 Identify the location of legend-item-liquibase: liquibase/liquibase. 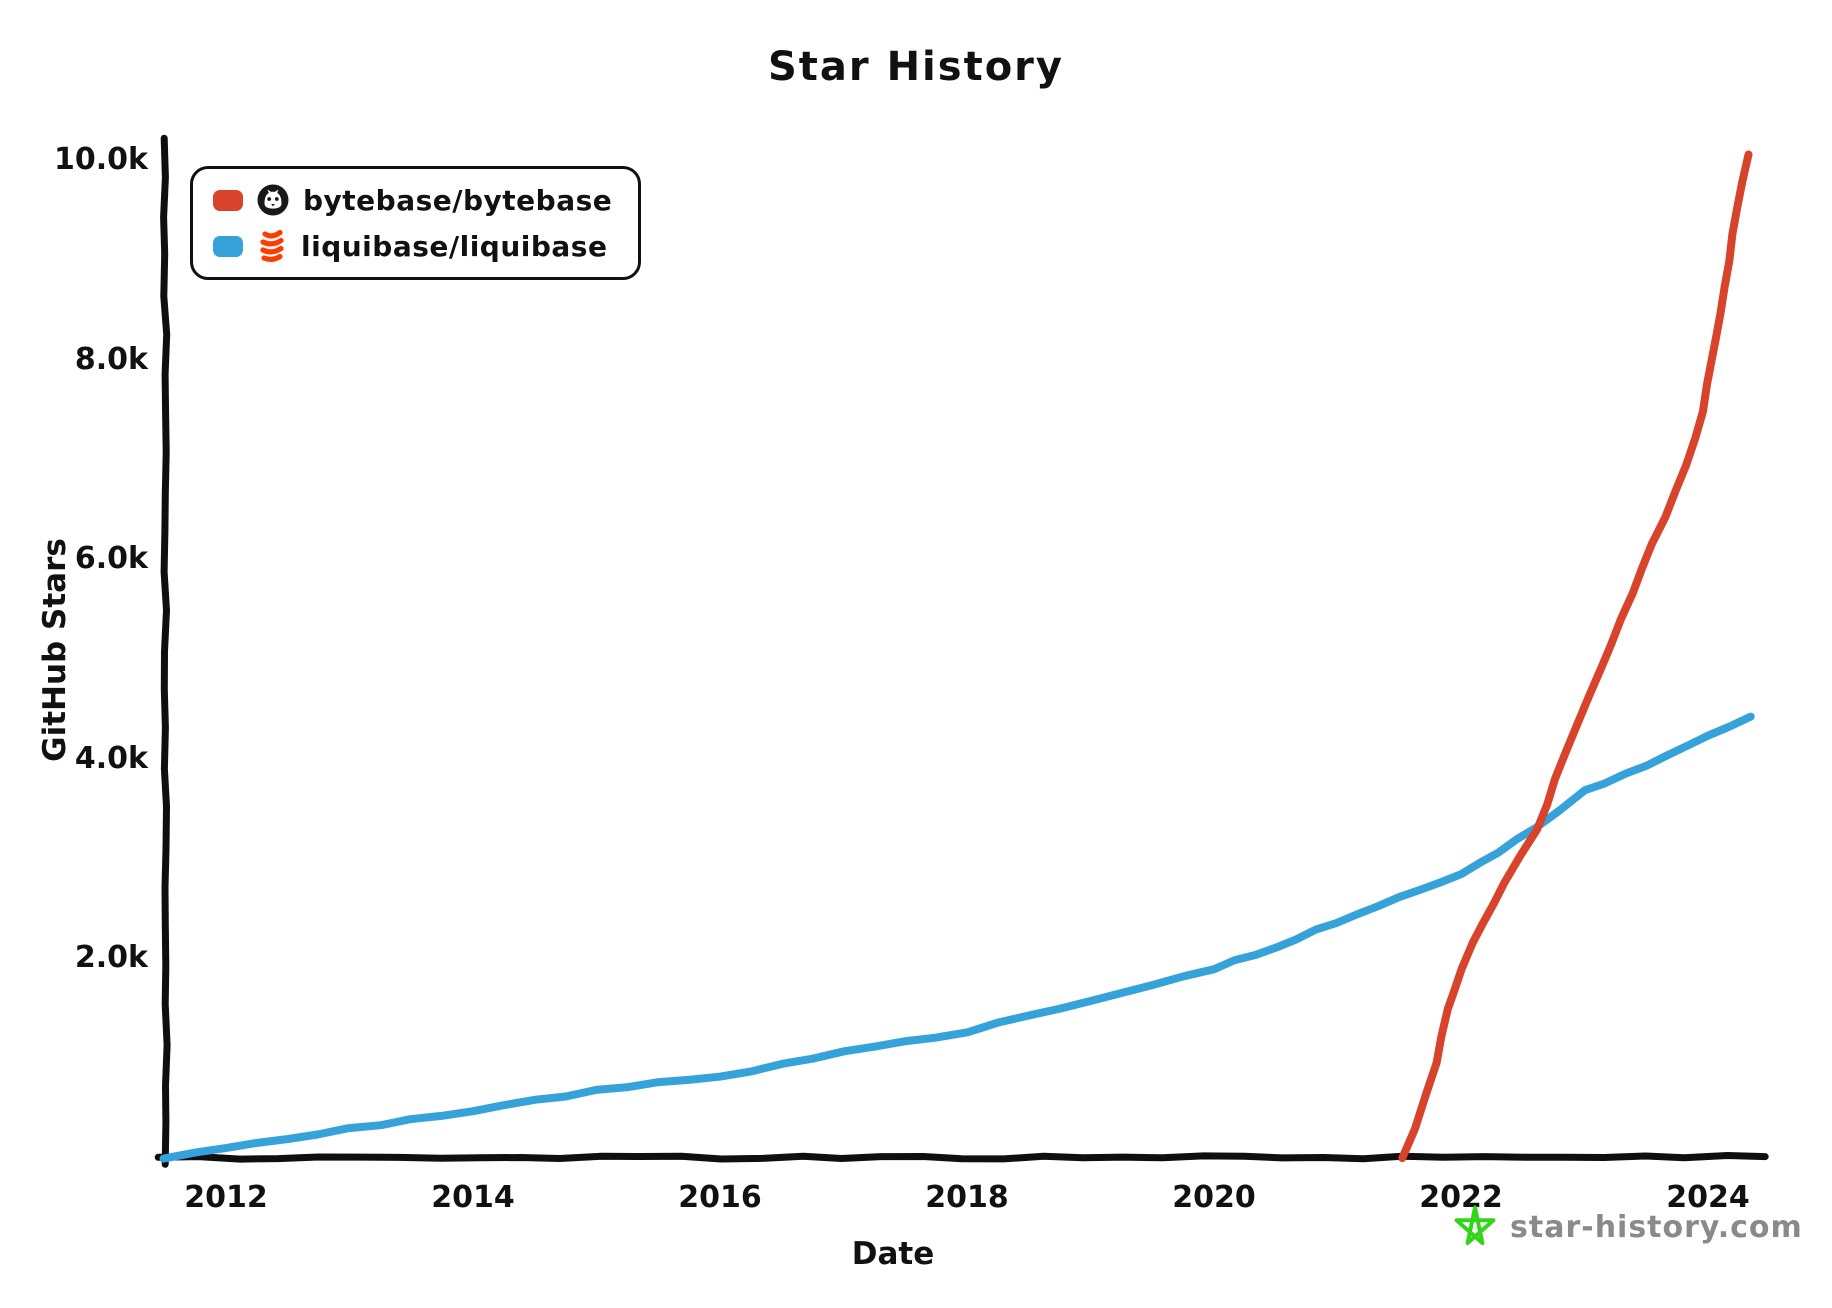
(412, 246).